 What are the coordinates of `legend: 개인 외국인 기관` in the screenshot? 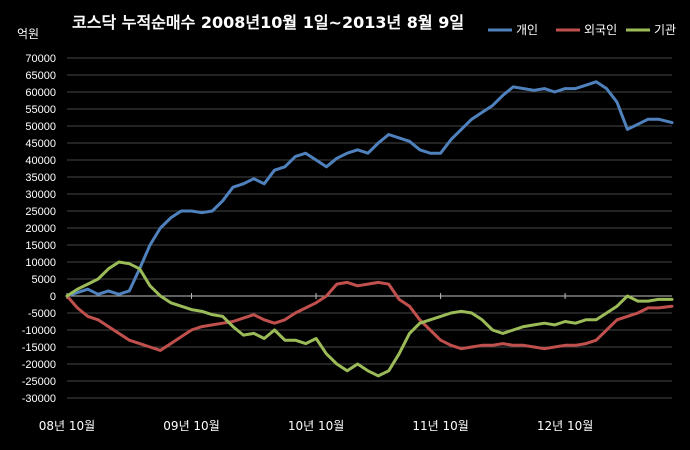 It's located at (582, 30).